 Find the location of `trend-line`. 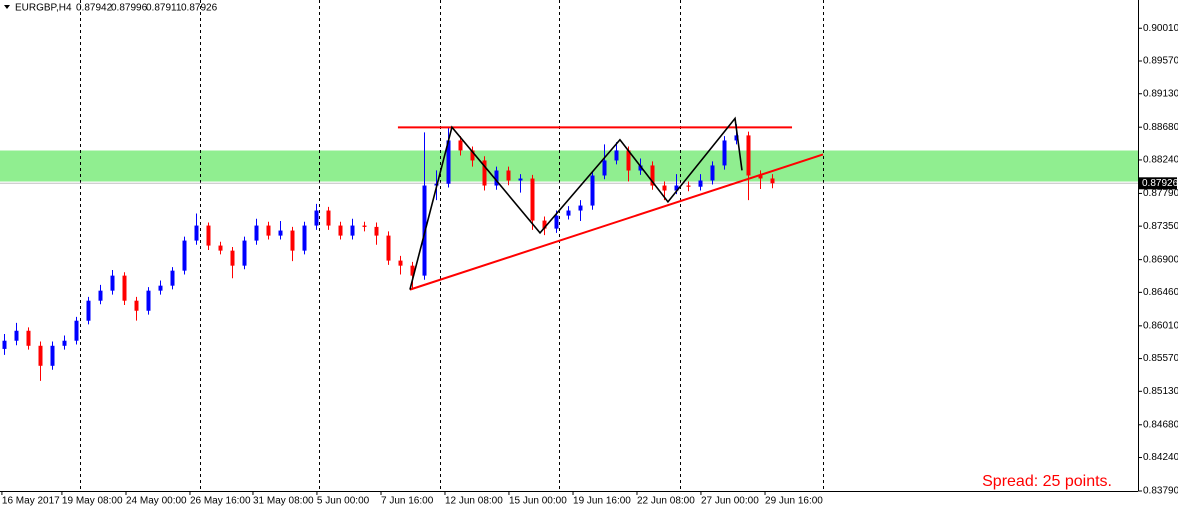

trend-line is located at coordinates (616, 222).